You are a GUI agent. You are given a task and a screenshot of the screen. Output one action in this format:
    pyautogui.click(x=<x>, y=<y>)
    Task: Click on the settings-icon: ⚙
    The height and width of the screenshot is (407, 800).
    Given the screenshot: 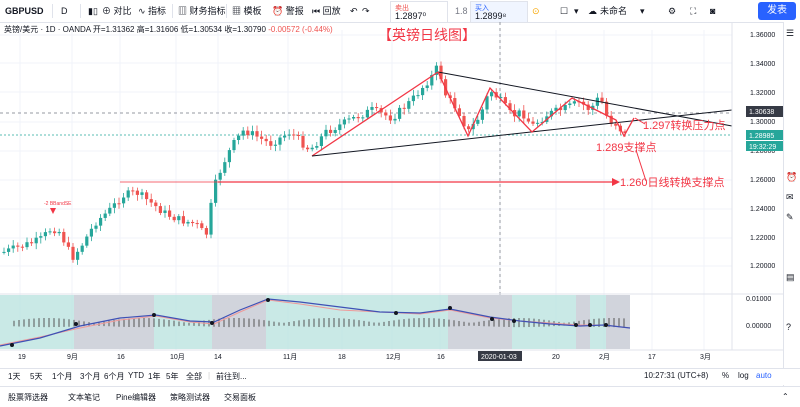 What is the action you would take?
    pyautogui.click(x=672, y=11)
    